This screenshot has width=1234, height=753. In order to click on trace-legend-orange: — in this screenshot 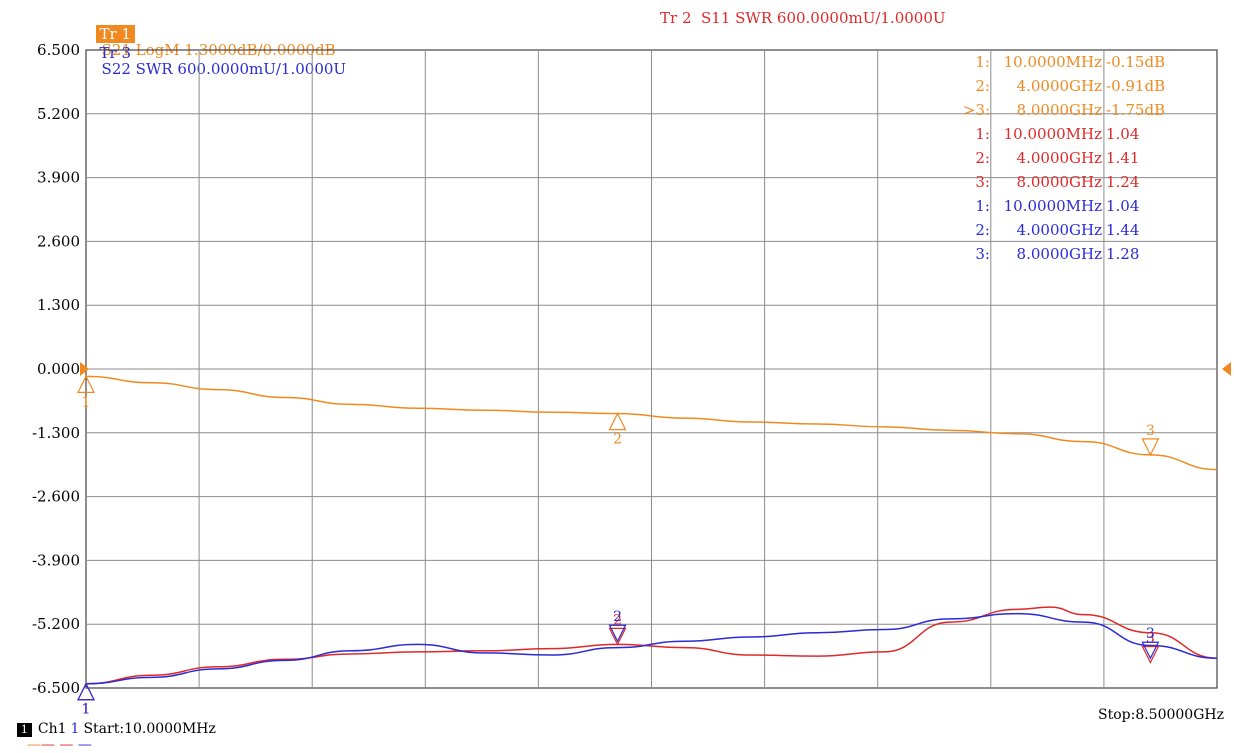, I will do `click(33, 745)`.